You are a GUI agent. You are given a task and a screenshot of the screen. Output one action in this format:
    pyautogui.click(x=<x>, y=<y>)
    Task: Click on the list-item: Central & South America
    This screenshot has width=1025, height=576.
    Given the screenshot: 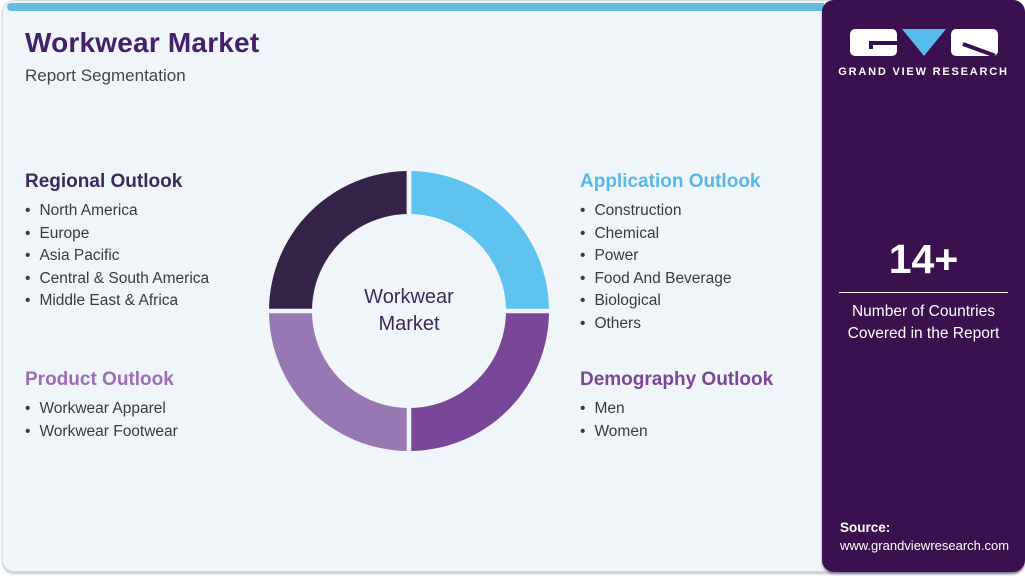 What is the action you would take?
    pyautogui.click(x=152, y=279)
    